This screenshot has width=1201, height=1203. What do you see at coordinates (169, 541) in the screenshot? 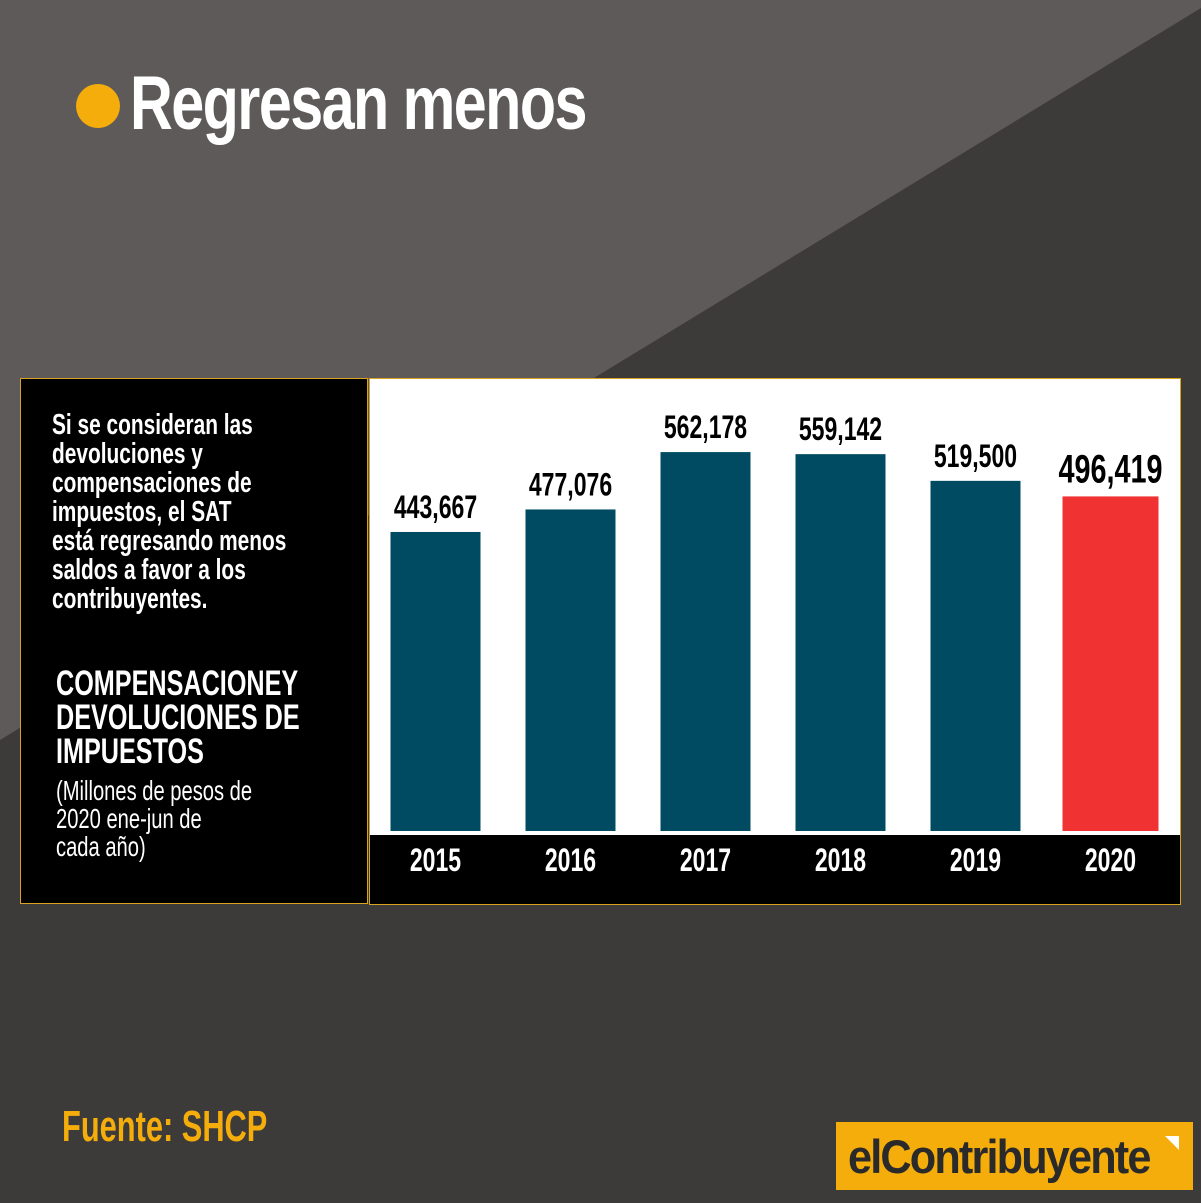
I see `description-line: está regresando menos` at bounding box center [169, 541].